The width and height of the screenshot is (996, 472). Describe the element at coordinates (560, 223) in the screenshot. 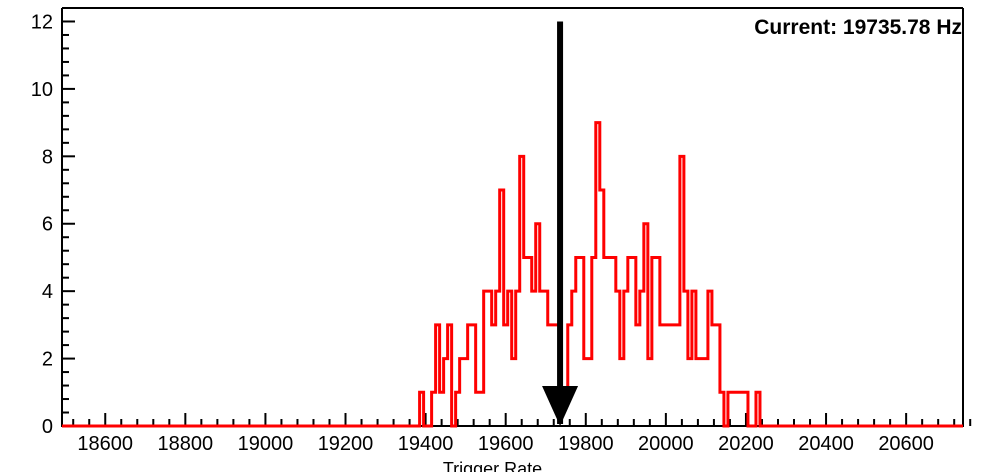

I see `current-rate-marker` at that location.